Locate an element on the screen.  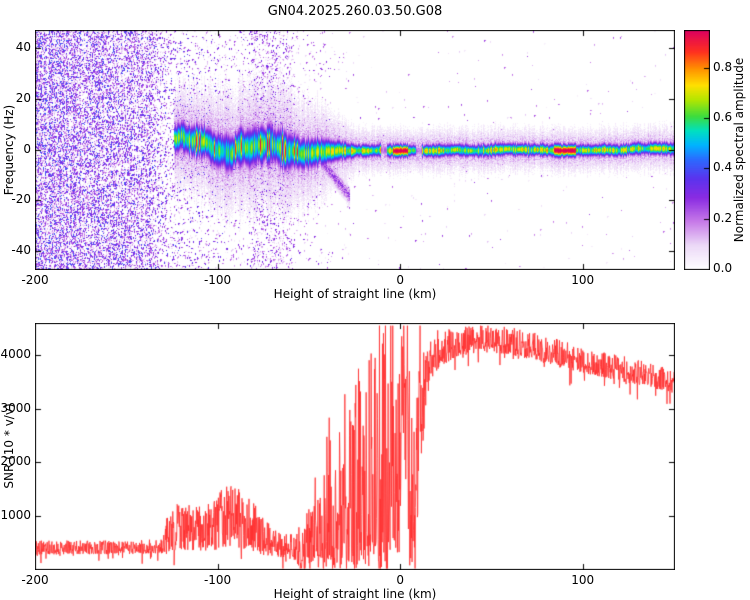
y-tick-label: -40 is located at coordinates (21, 250).